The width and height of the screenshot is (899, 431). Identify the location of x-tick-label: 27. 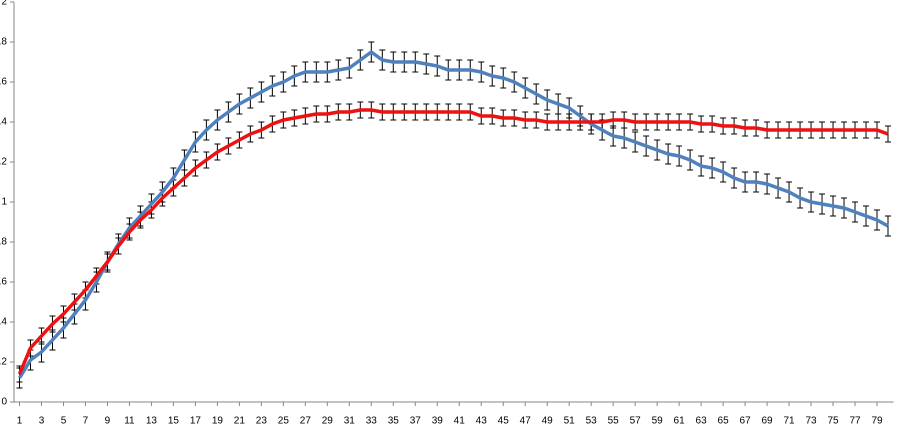
(306, 421).